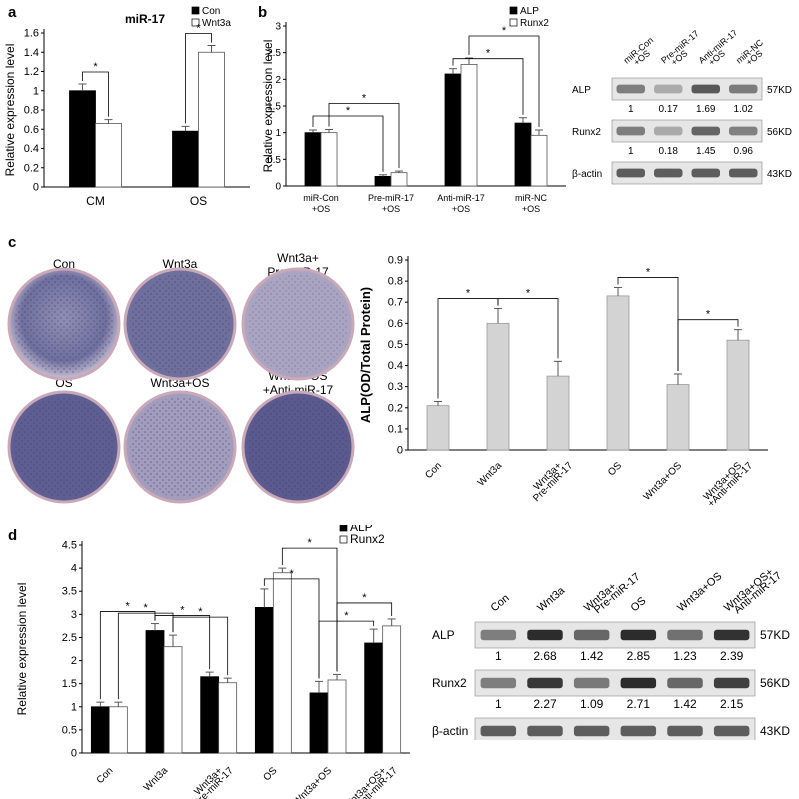  I want to click on category-label-d: Wnt3a+OS, so click(313, 782).